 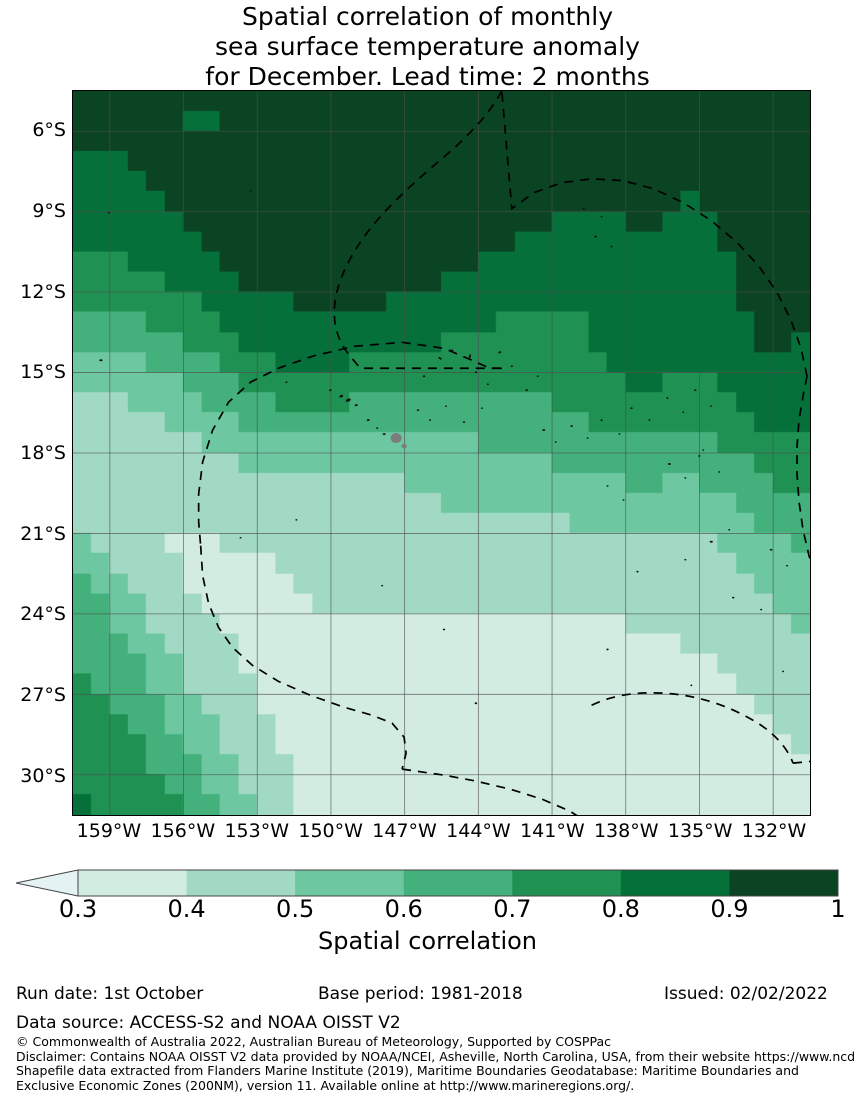 I want to click on y-tick-label: 21°S, so click(x=43, y=533).